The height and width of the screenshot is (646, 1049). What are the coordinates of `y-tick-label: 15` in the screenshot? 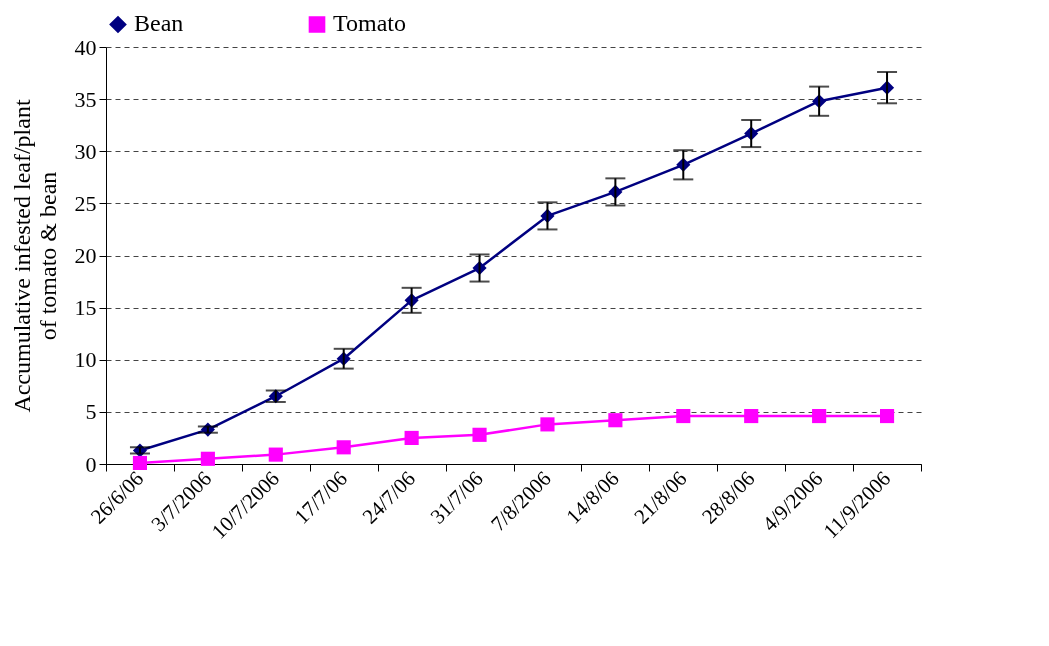 It's located at (85, 308).